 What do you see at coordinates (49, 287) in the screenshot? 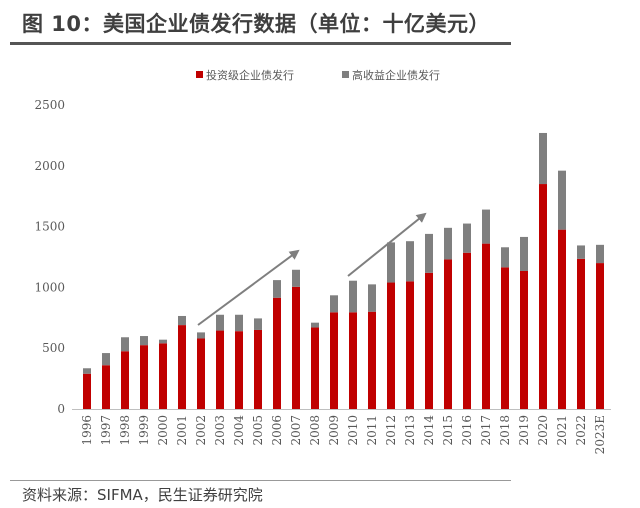
I see `y-tick-label: 1000` at bounding box center [49, 287].